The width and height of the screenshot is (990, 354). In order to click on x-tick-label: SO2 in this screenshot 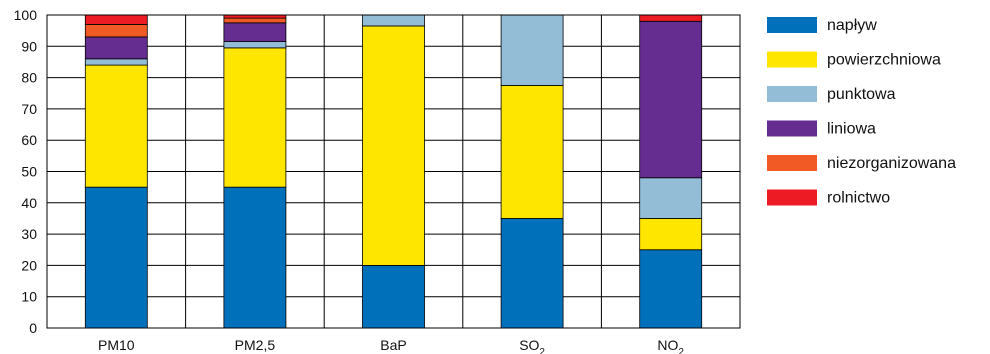, I will do `click(532, 345)`.